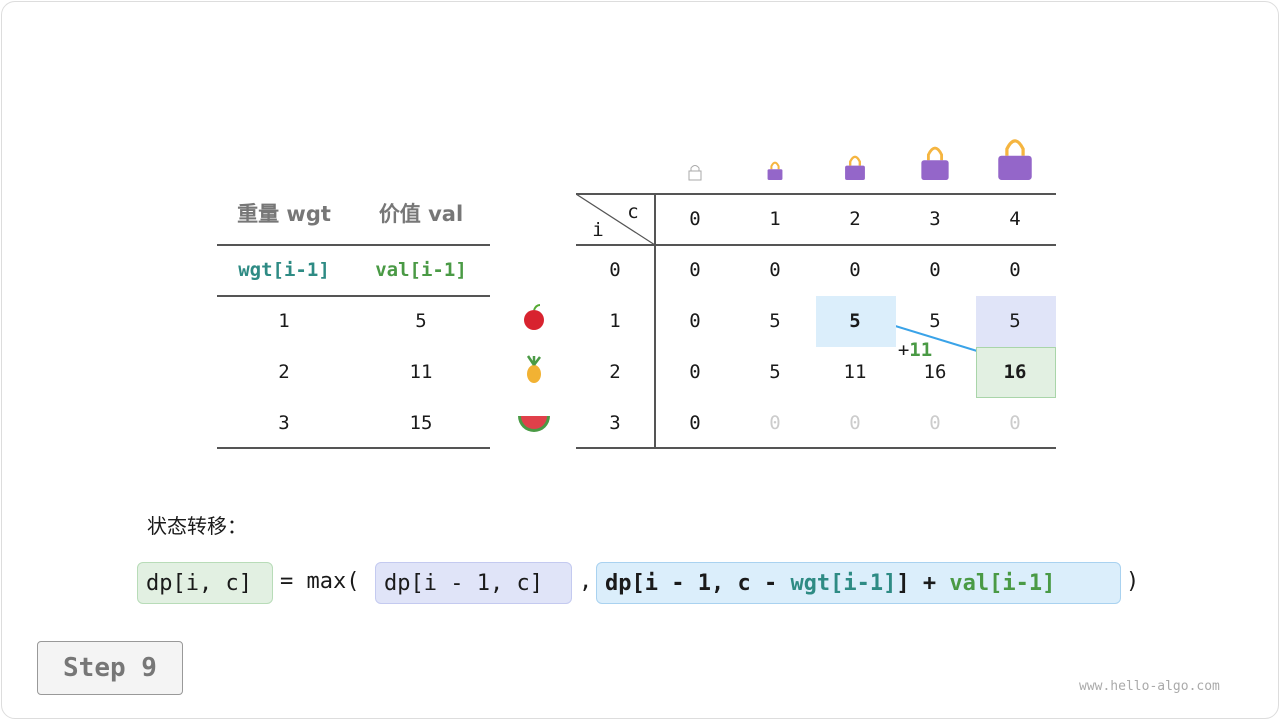 The image size is (1280, 720). Describe the element at coordinates (698, 583) in the screenshot. I see `opt2-a: dp[i - 1, c -` at that location.